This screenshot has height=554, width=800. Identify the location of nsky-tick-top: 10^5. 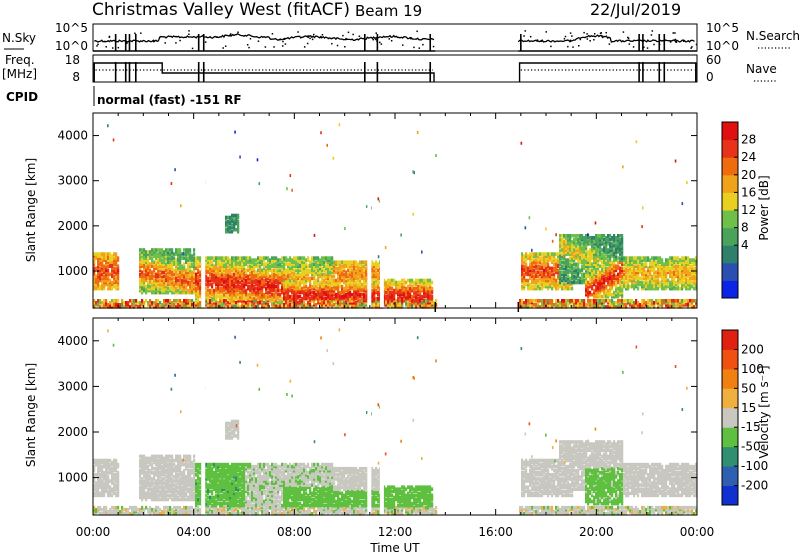
(71, 28).